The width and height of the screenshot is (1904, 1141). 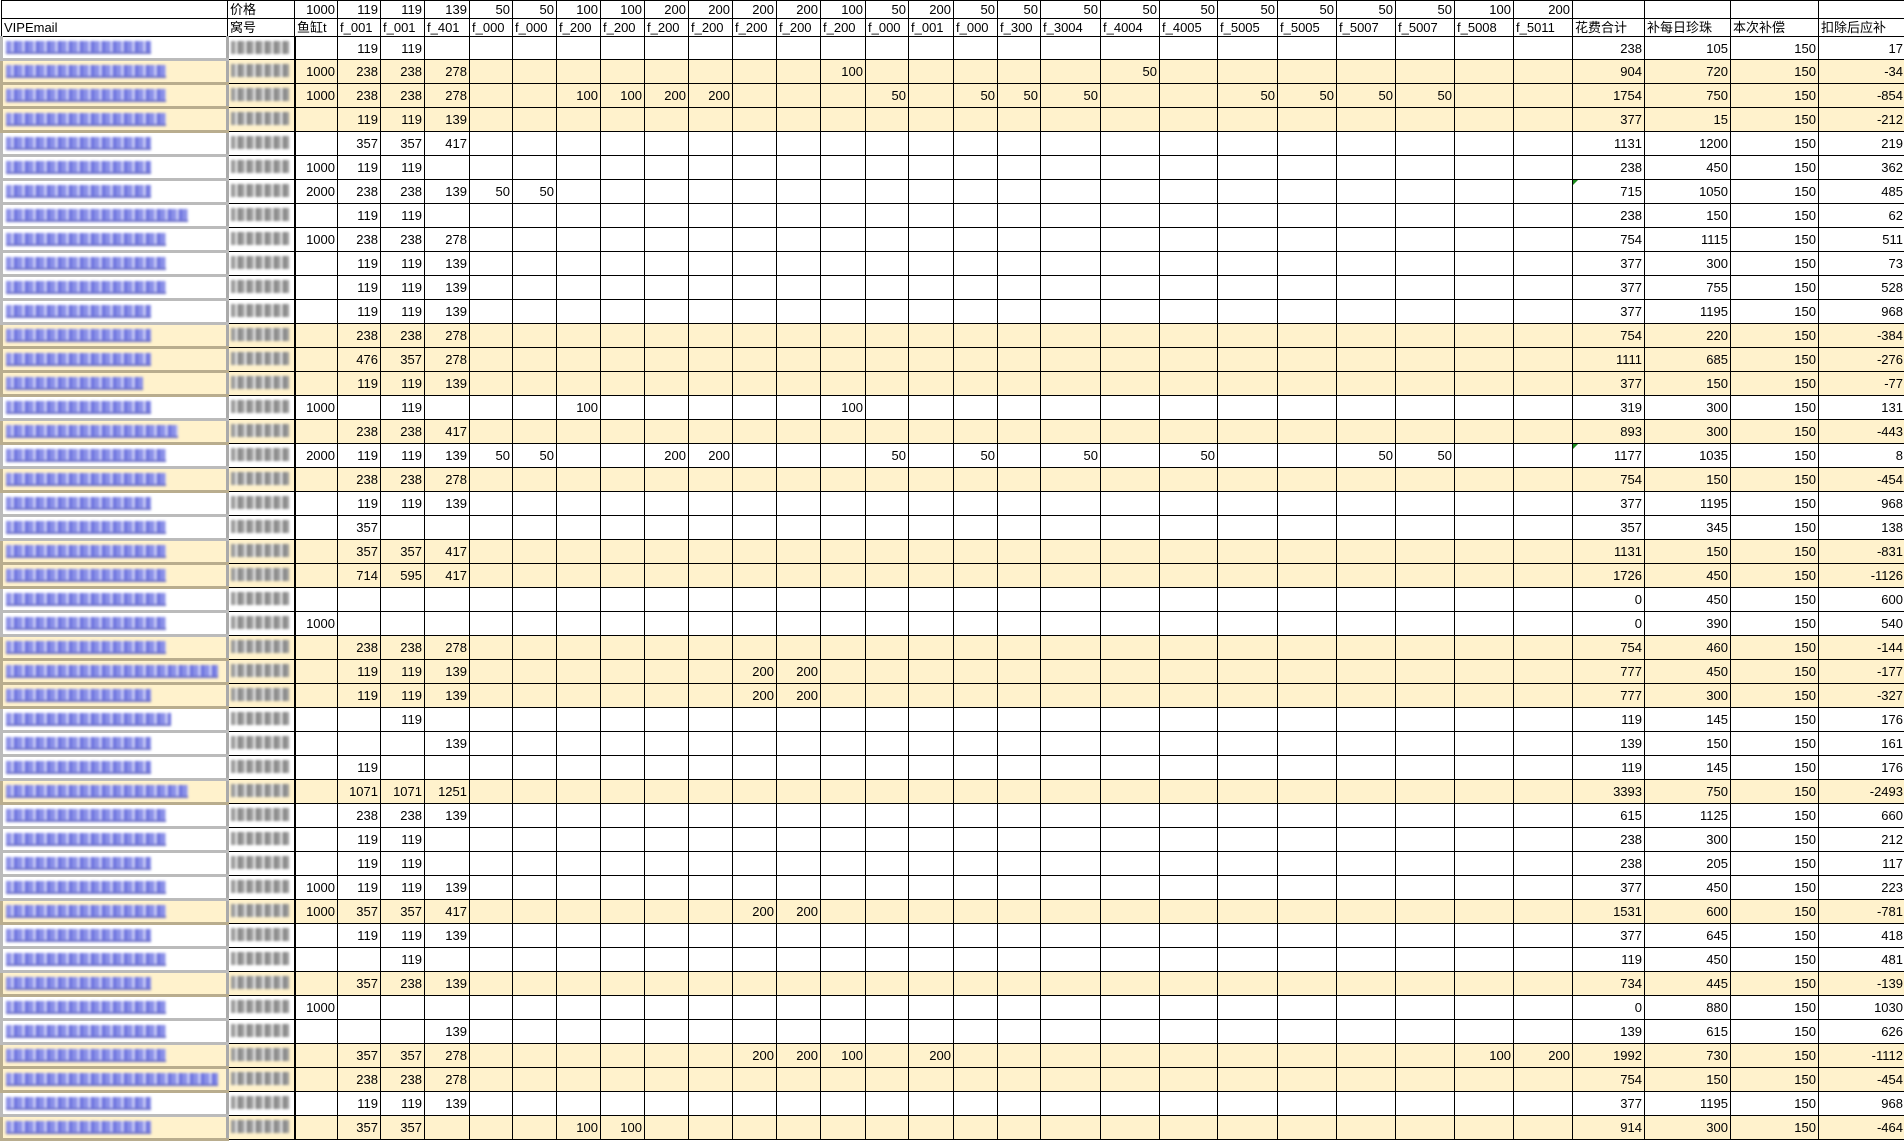 I want to click on total-cost-cell: 754, so click(x=1609, y=240).